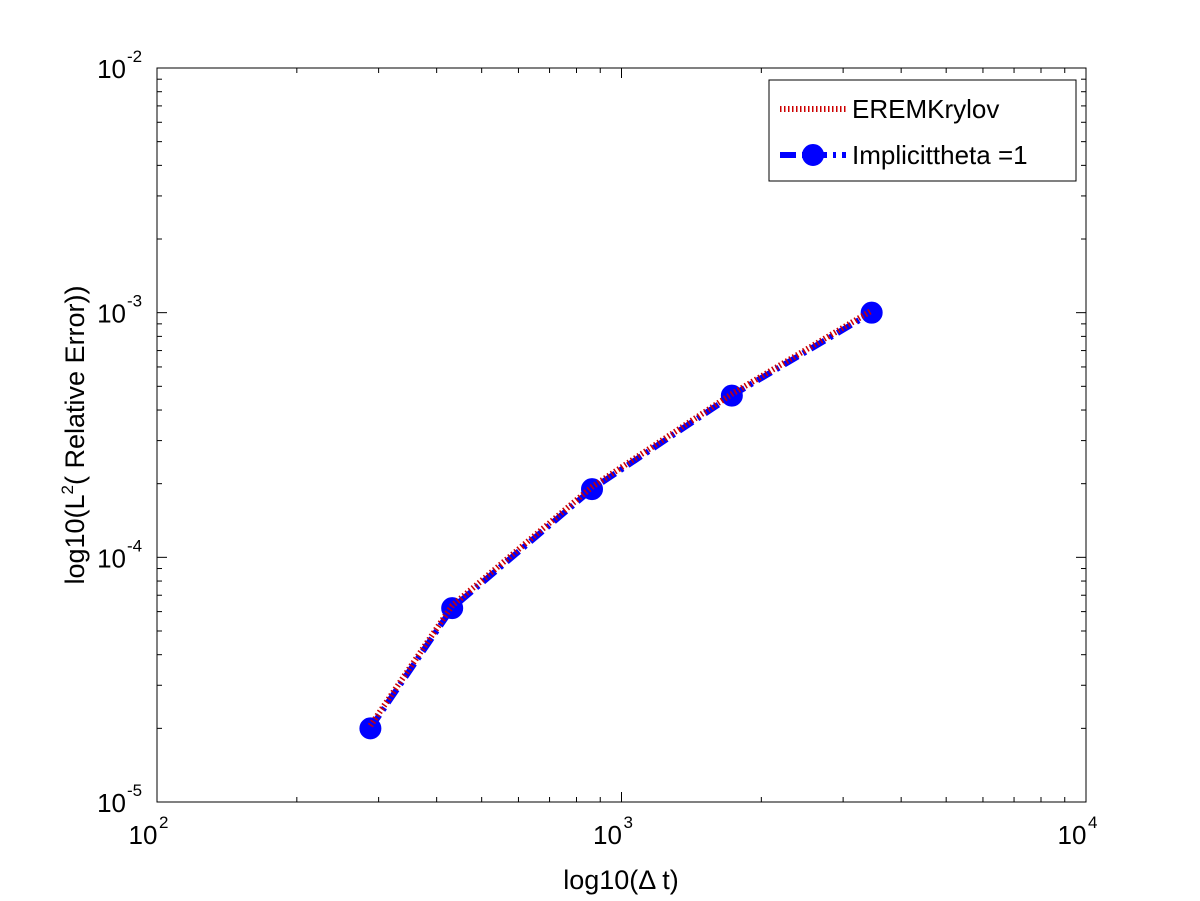  Describe the element at coordinates (134, 545) in the screenshot. I see `y-tick-label-exponent: -4` at that location.